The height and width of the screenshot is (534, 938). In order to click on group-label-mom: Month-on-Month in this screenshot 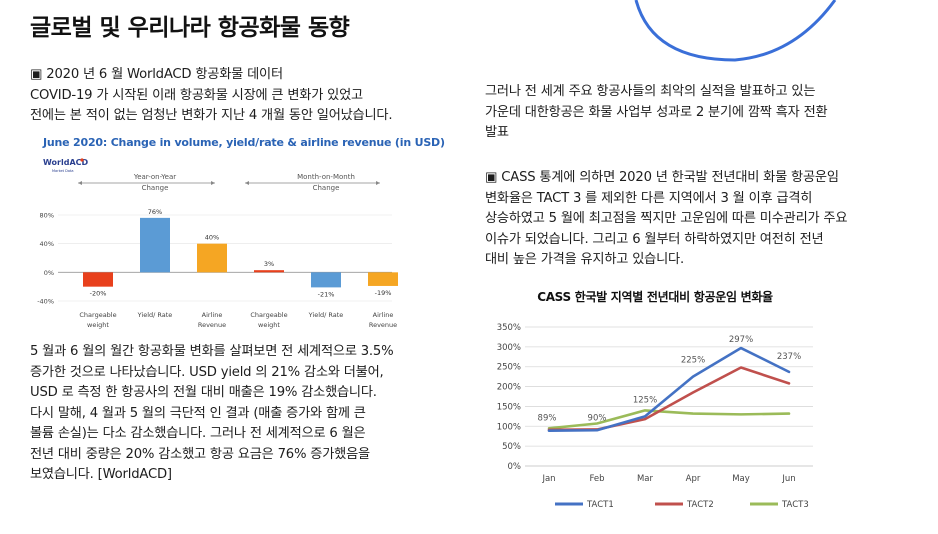, I will do `click(326, 177)`.